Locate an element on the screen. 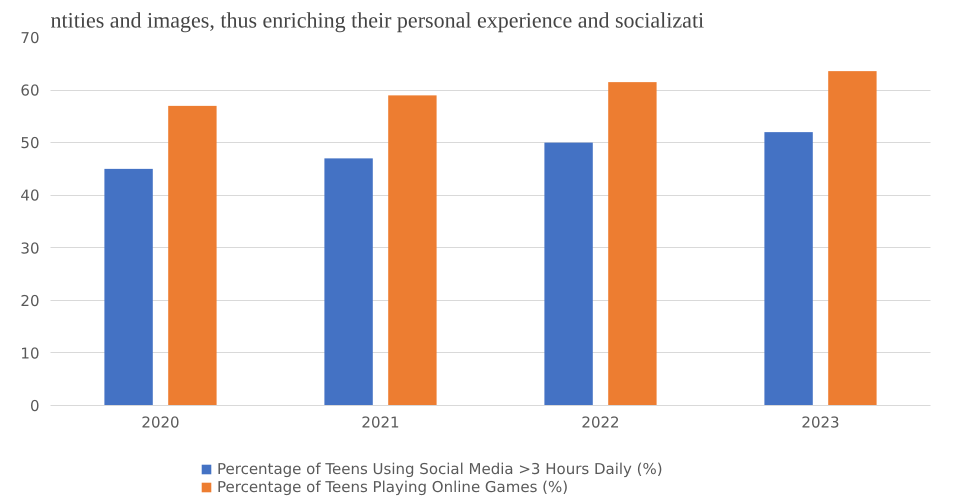 The height and width of the screenshot is (504, 954). x-tick-label: 2021 is located at coordinates (380, 423).